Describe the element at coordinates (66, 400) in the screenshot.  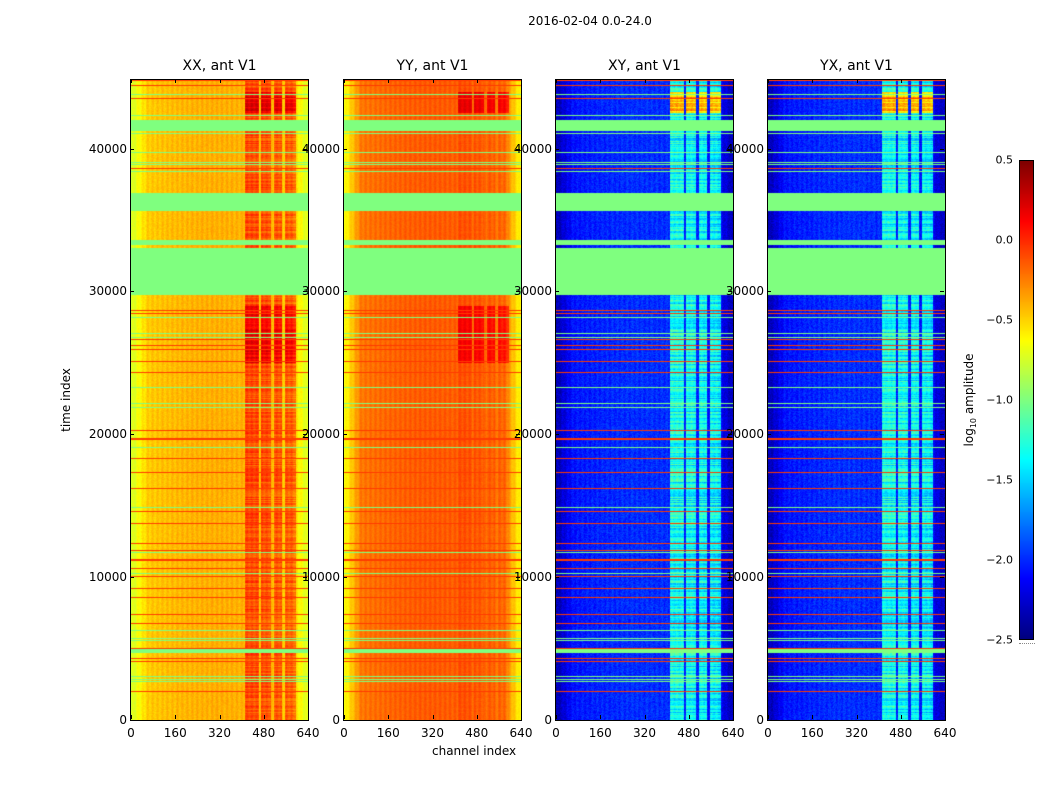
I see `y-axis-label: time index` at that location.